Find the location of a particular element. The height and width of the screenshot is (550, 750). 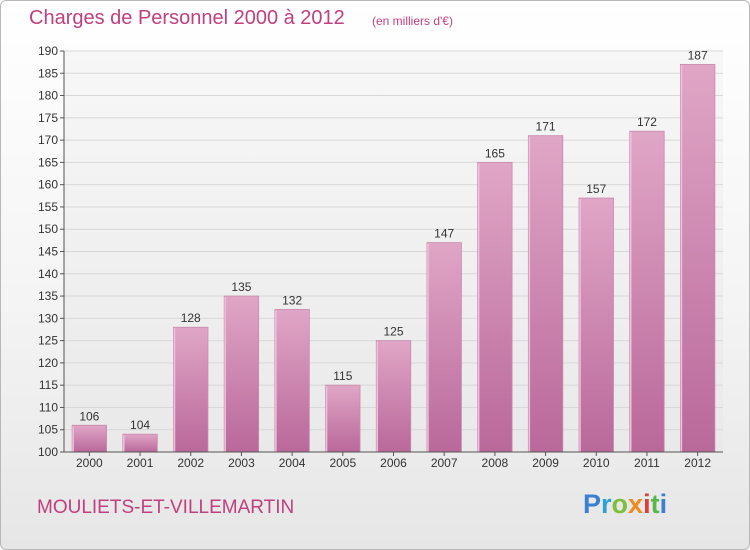

y-tick-label: 130 is located at coordinates (48, 318).